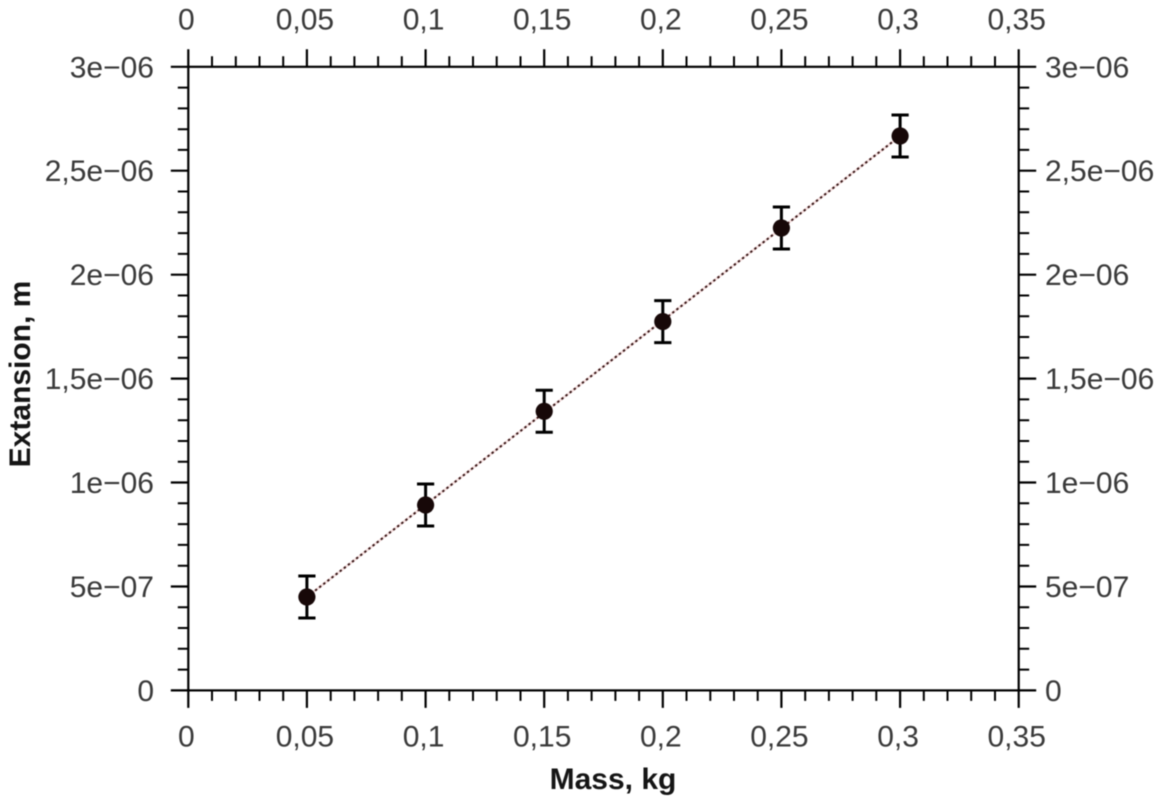  What do you see at coordinates (613, 779) in the screenshot?
I see `svg-text: Mass, kg` at bounding box center [613, 779].